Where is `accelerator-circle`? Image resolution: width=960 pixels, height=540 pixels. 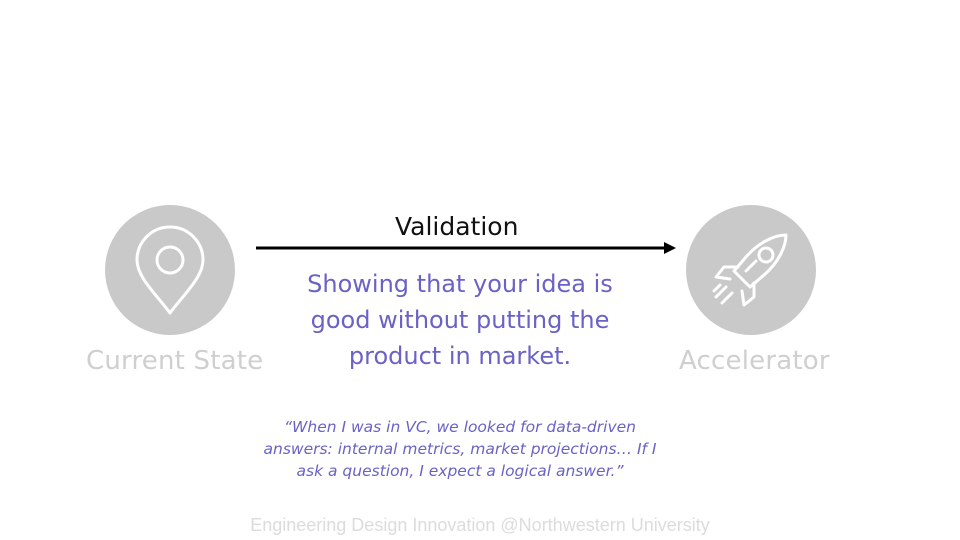
accelerator-circle is located at coordinates (751, 270).